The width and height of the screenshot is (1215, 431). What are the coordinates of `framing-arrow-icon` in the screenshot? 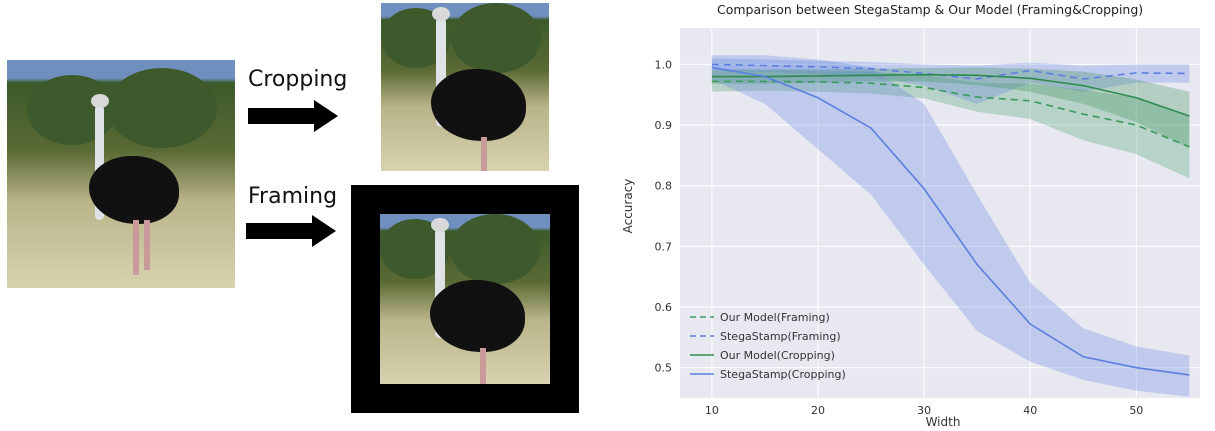 It's located at (291, 231).